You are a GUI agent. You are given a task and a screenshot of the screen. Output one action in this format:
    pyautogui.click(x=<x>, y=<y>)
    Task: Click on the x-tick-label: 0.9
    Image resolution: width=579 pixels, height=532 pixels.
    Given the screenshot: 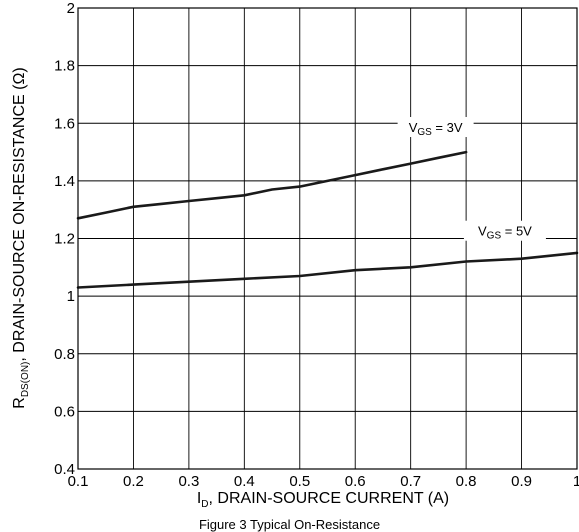 What is the action you would take?
    pyautogui.click(x=521, y=481)
    